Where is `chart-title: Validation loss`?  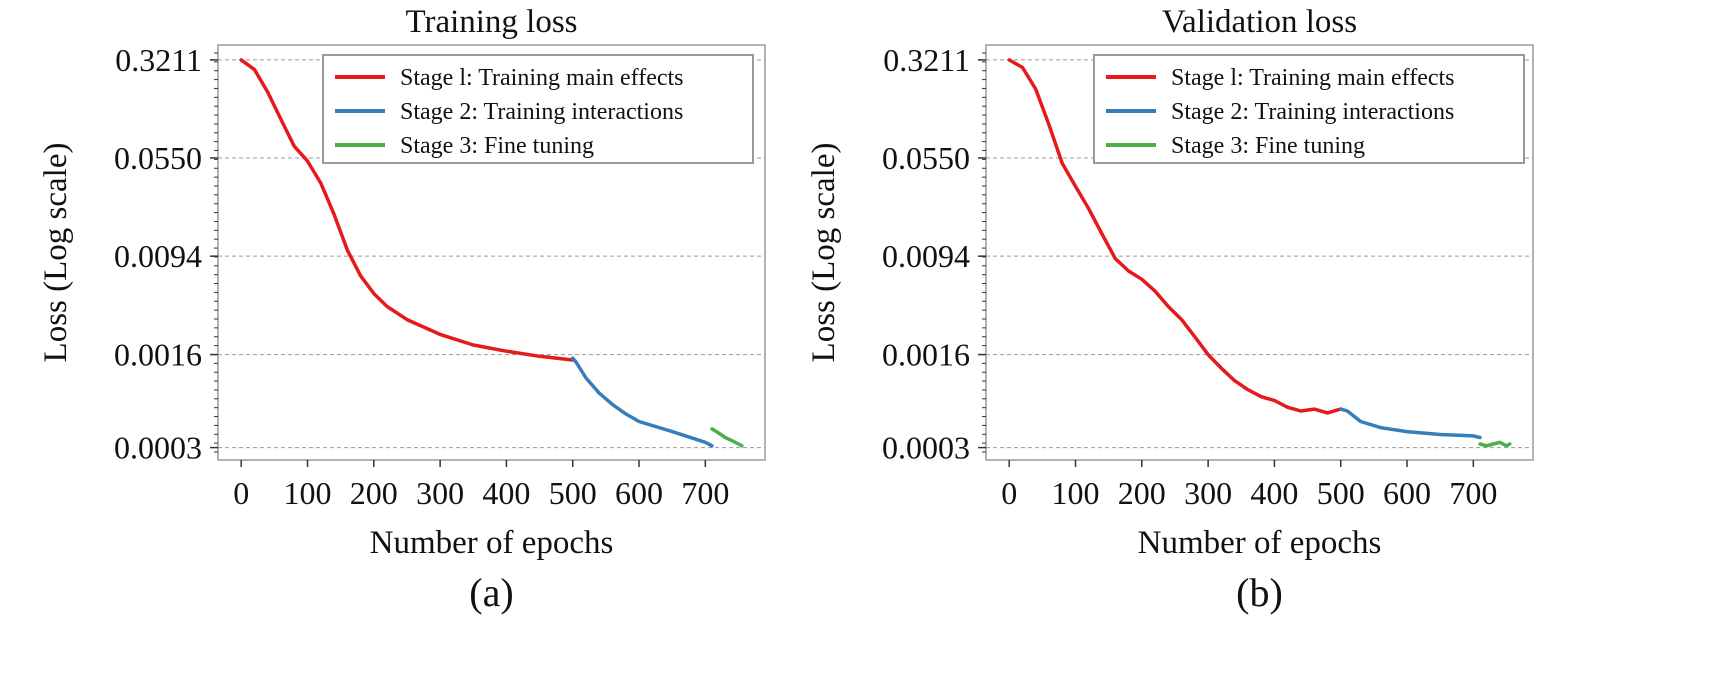
chart-title: Validation loss is located at coordinates (1259, 22).